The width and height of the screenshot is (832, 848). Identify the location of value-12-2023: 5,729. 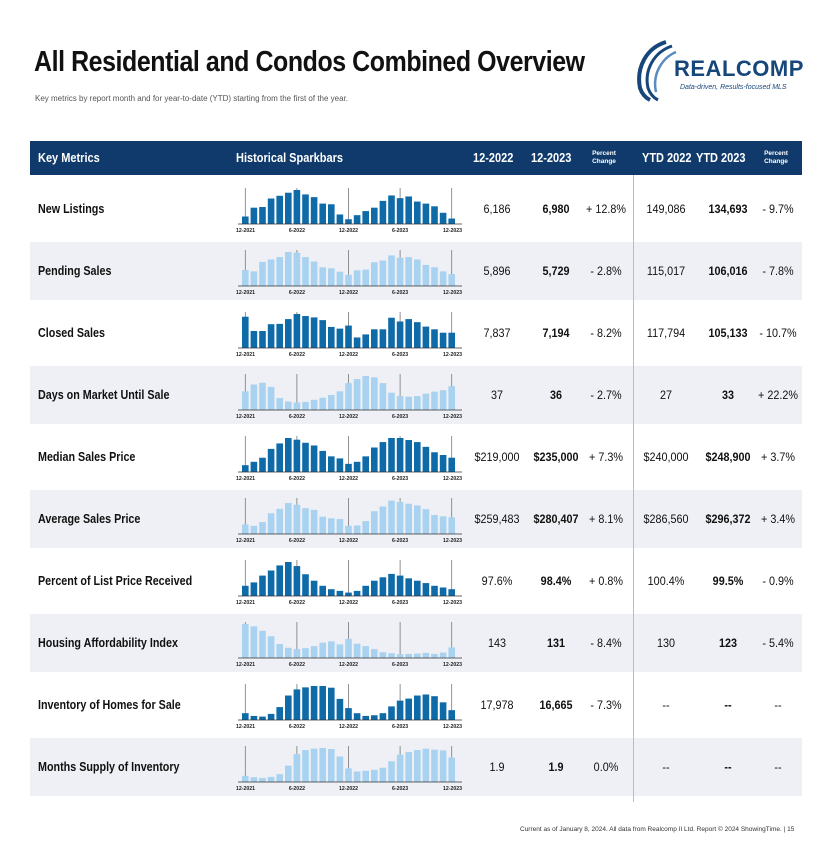
(556, 271).